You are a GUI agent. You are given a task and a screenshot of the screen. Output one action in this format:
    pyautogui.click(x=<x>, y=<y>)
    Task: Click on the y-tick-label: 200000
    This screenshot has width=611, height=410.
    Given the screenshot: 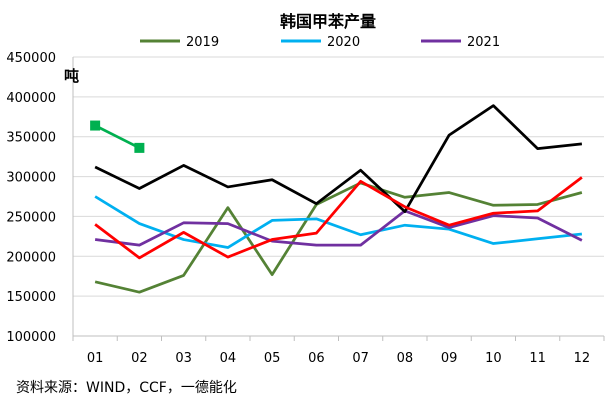 What is the action you would take?
    pyautogui.click(x=31, y=257)
    